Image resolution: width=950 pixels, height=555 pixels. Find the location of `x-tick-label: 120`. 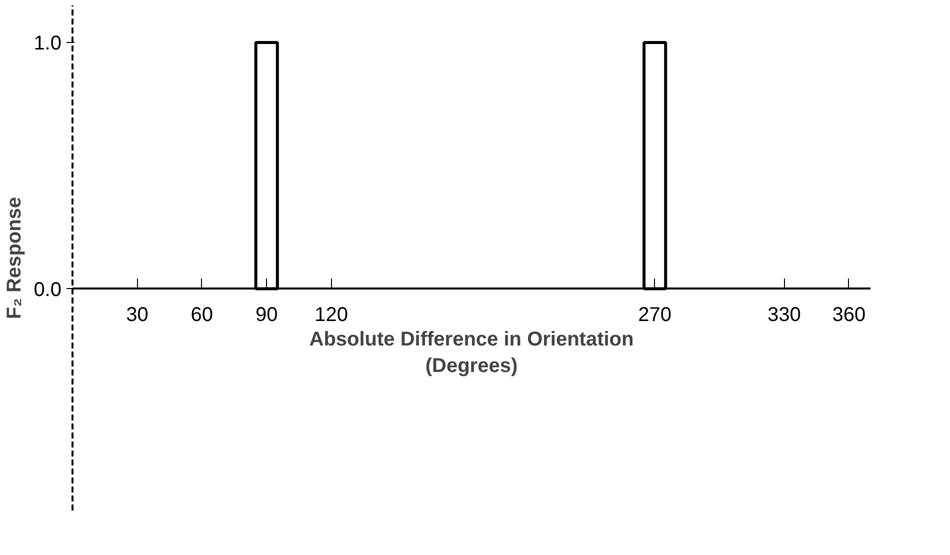

x-tick-label: 120 is located at coordinates (331, 315).